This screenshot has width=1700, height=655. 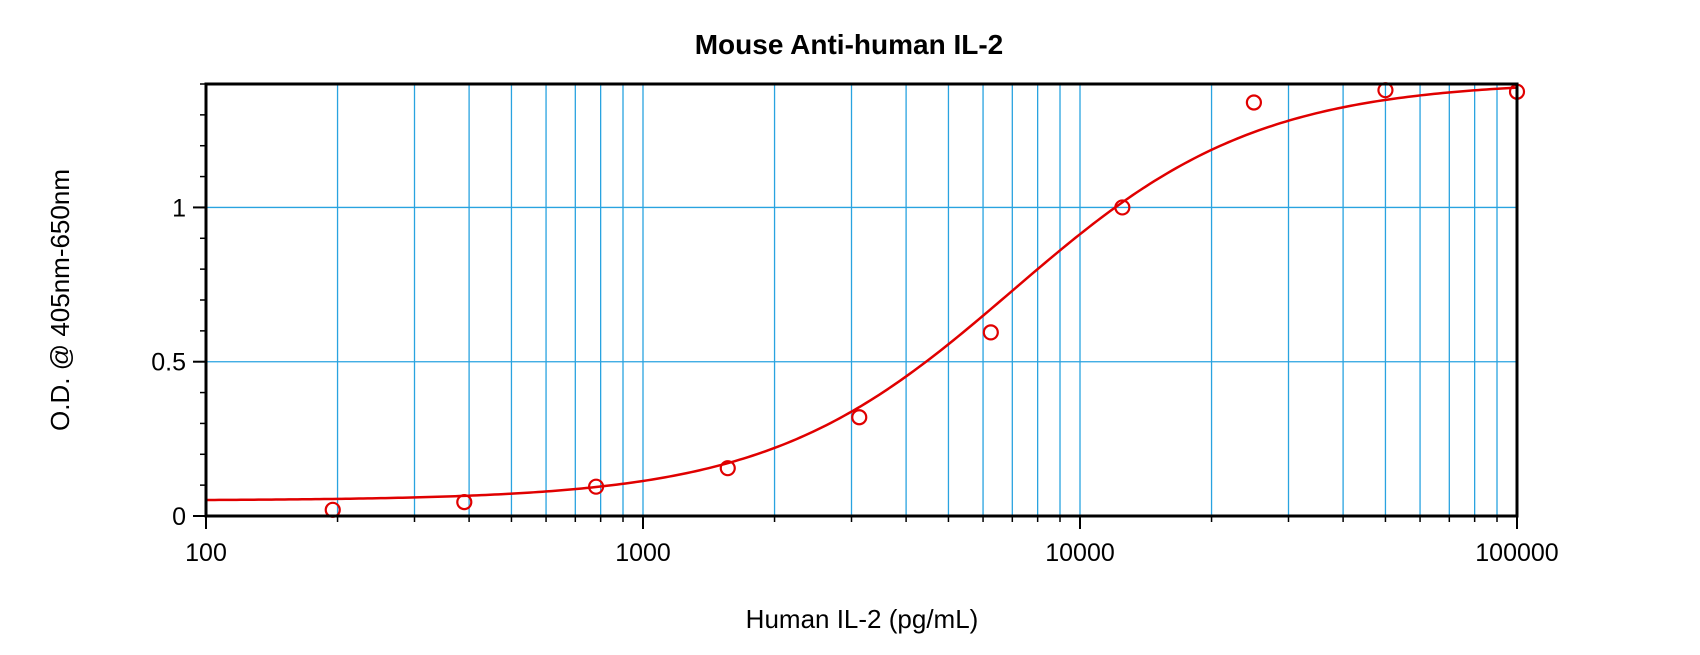 What do you see at coordinates (179, 517) in the screenshot?
I see `y-tick-label: 0` at bounding box center [179, 517].